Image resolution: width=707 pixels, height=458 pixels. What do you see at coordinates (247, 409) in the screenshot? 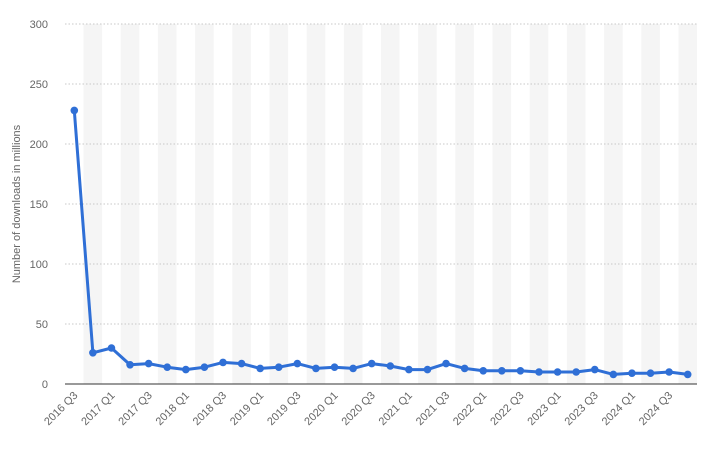
I see `x-tick-label: 2019 Q1` at bounding box center [247, 409].